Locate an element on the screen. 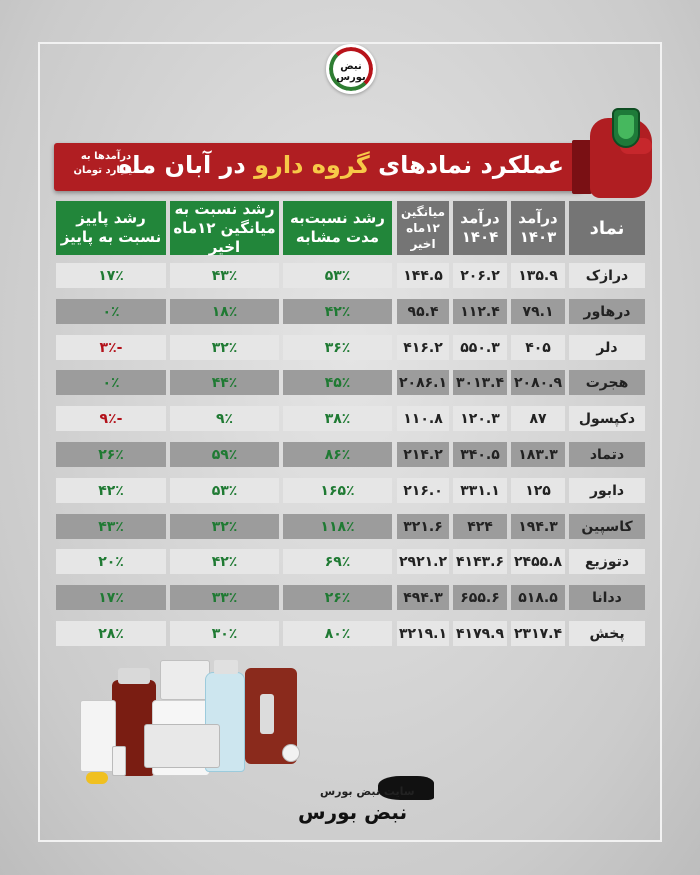 The width and height of the screenshot is (700, 875). cell-rev-1403: ۴۰۵ is located at coordinates (538, 347).